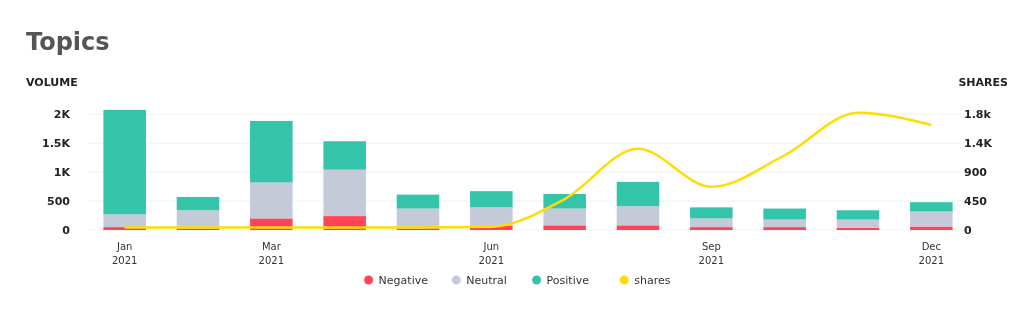  What do you see at coordinates (931, 253) in the screenshot?
I see `x-tick-label: Dec 2021` at bounding box center [931, 253].